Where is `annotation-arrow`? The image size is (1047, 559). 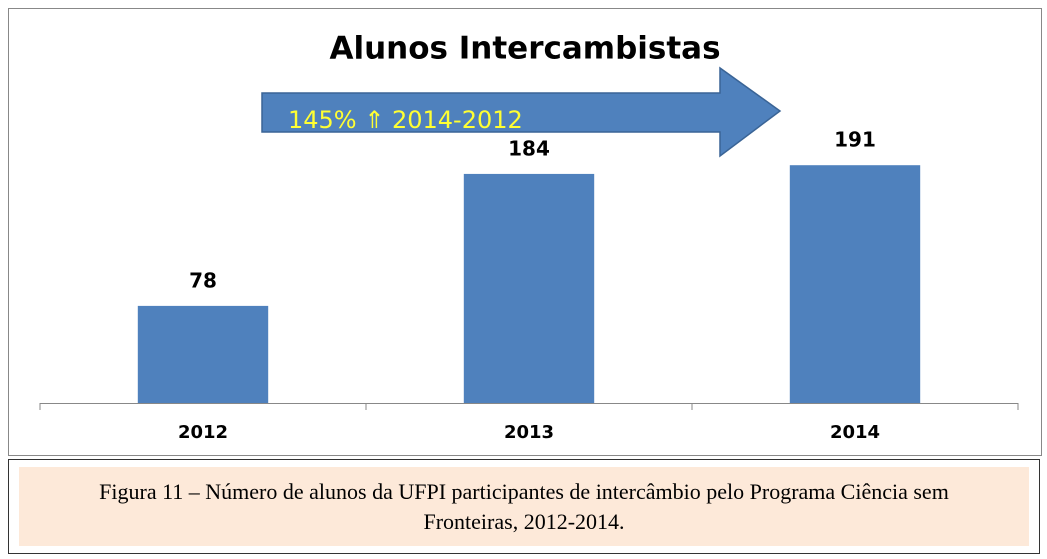
annotation-arrow is located at coordinates (521, 112).